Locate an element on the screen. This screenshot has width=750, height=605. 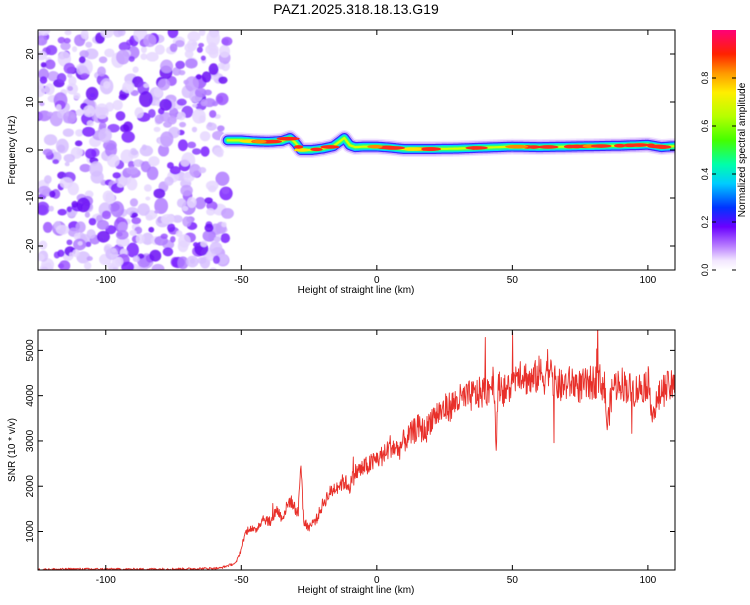
figure-title: PAZ1.2025.318.18.13.G19 is located at coordinates (356, 9).